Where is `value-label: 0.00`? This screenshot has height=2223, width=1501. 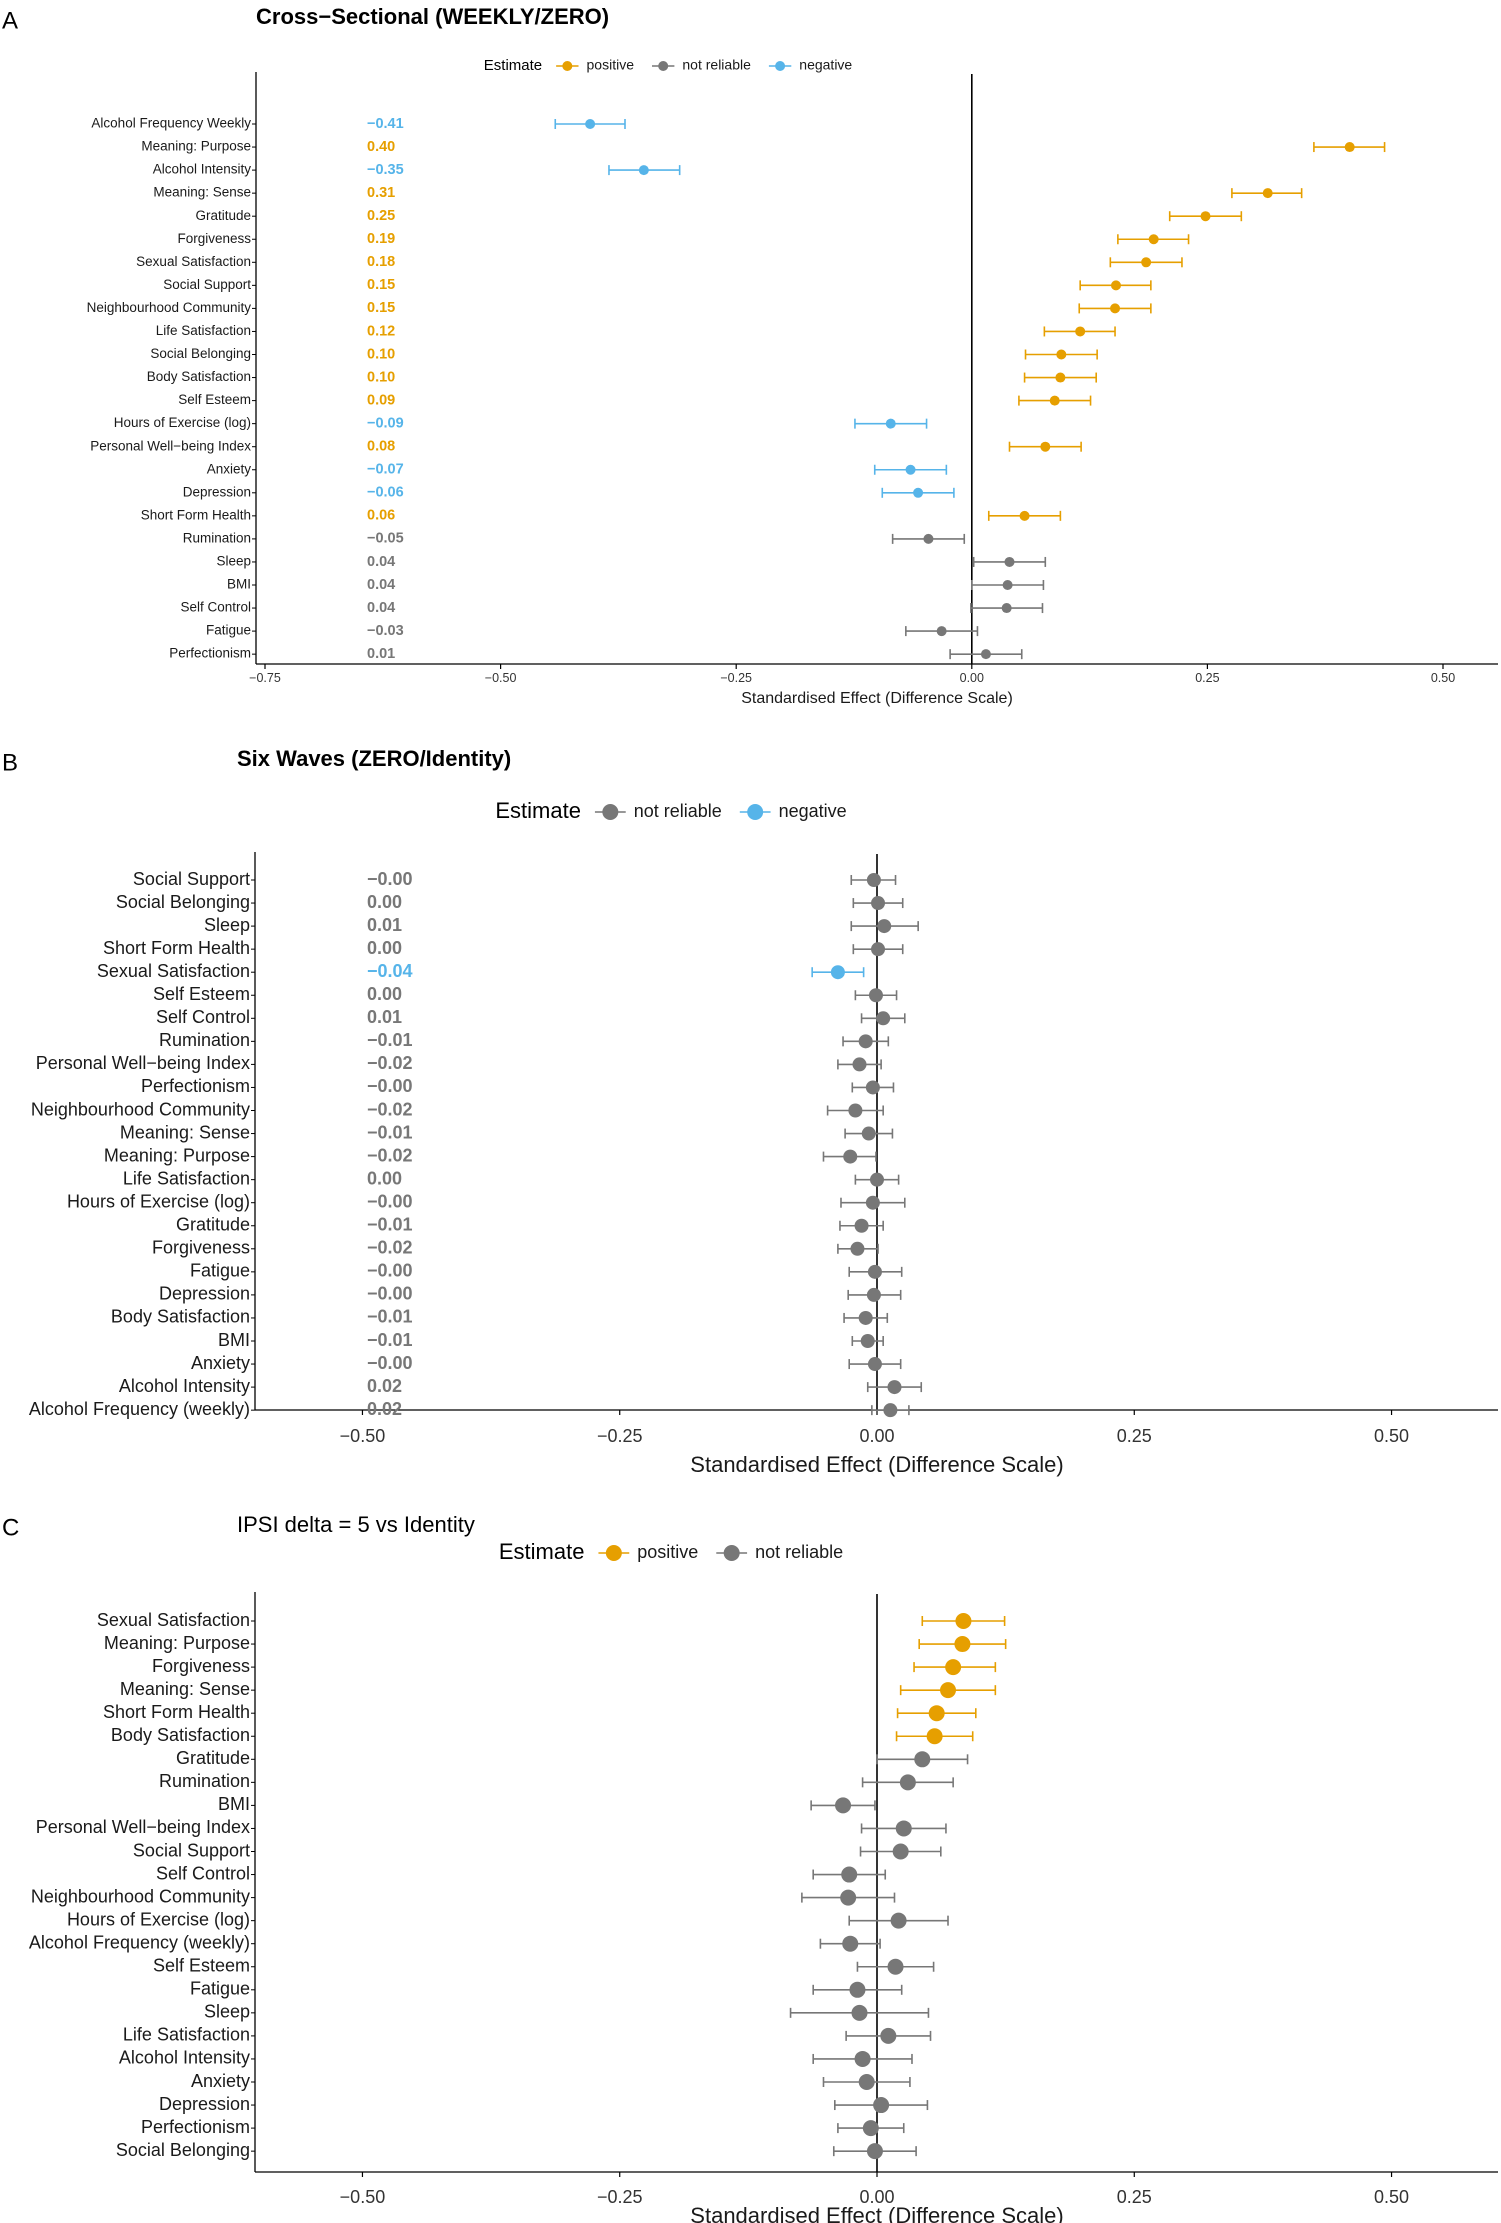
value-label: 0.00 is located at coordinates (384, 1178).